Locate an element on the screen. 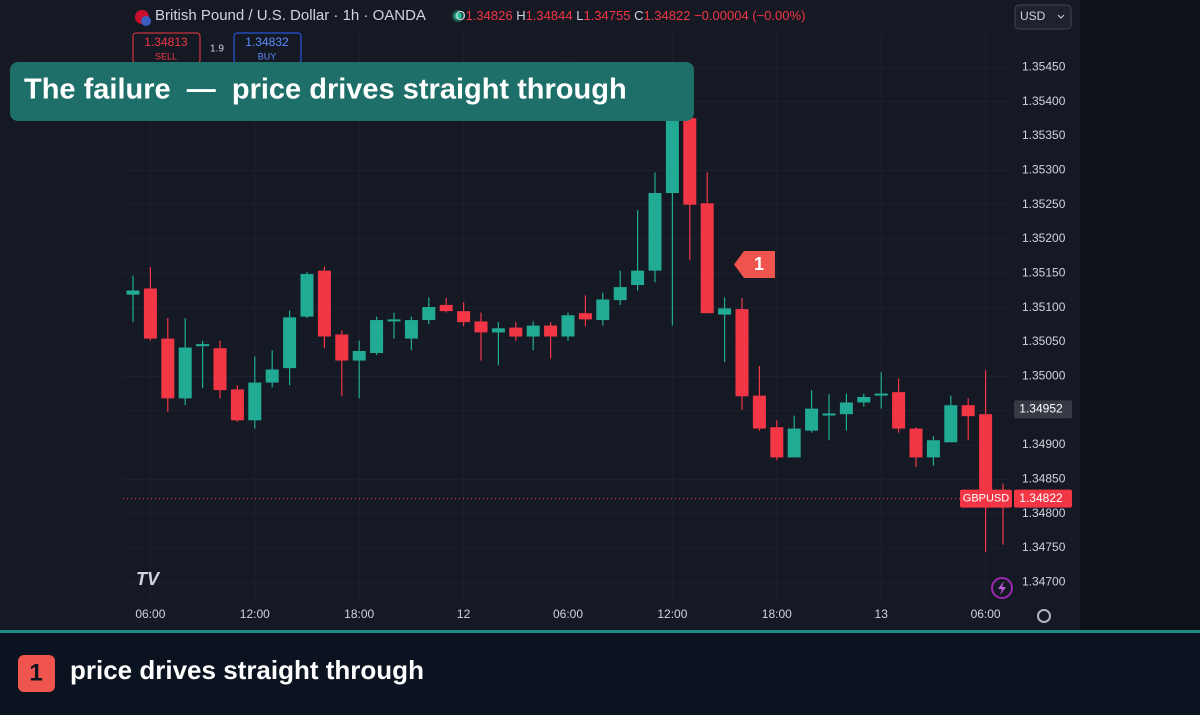 This screenshot has height=715, width=1200. banner is located at coordinates (352, 91).